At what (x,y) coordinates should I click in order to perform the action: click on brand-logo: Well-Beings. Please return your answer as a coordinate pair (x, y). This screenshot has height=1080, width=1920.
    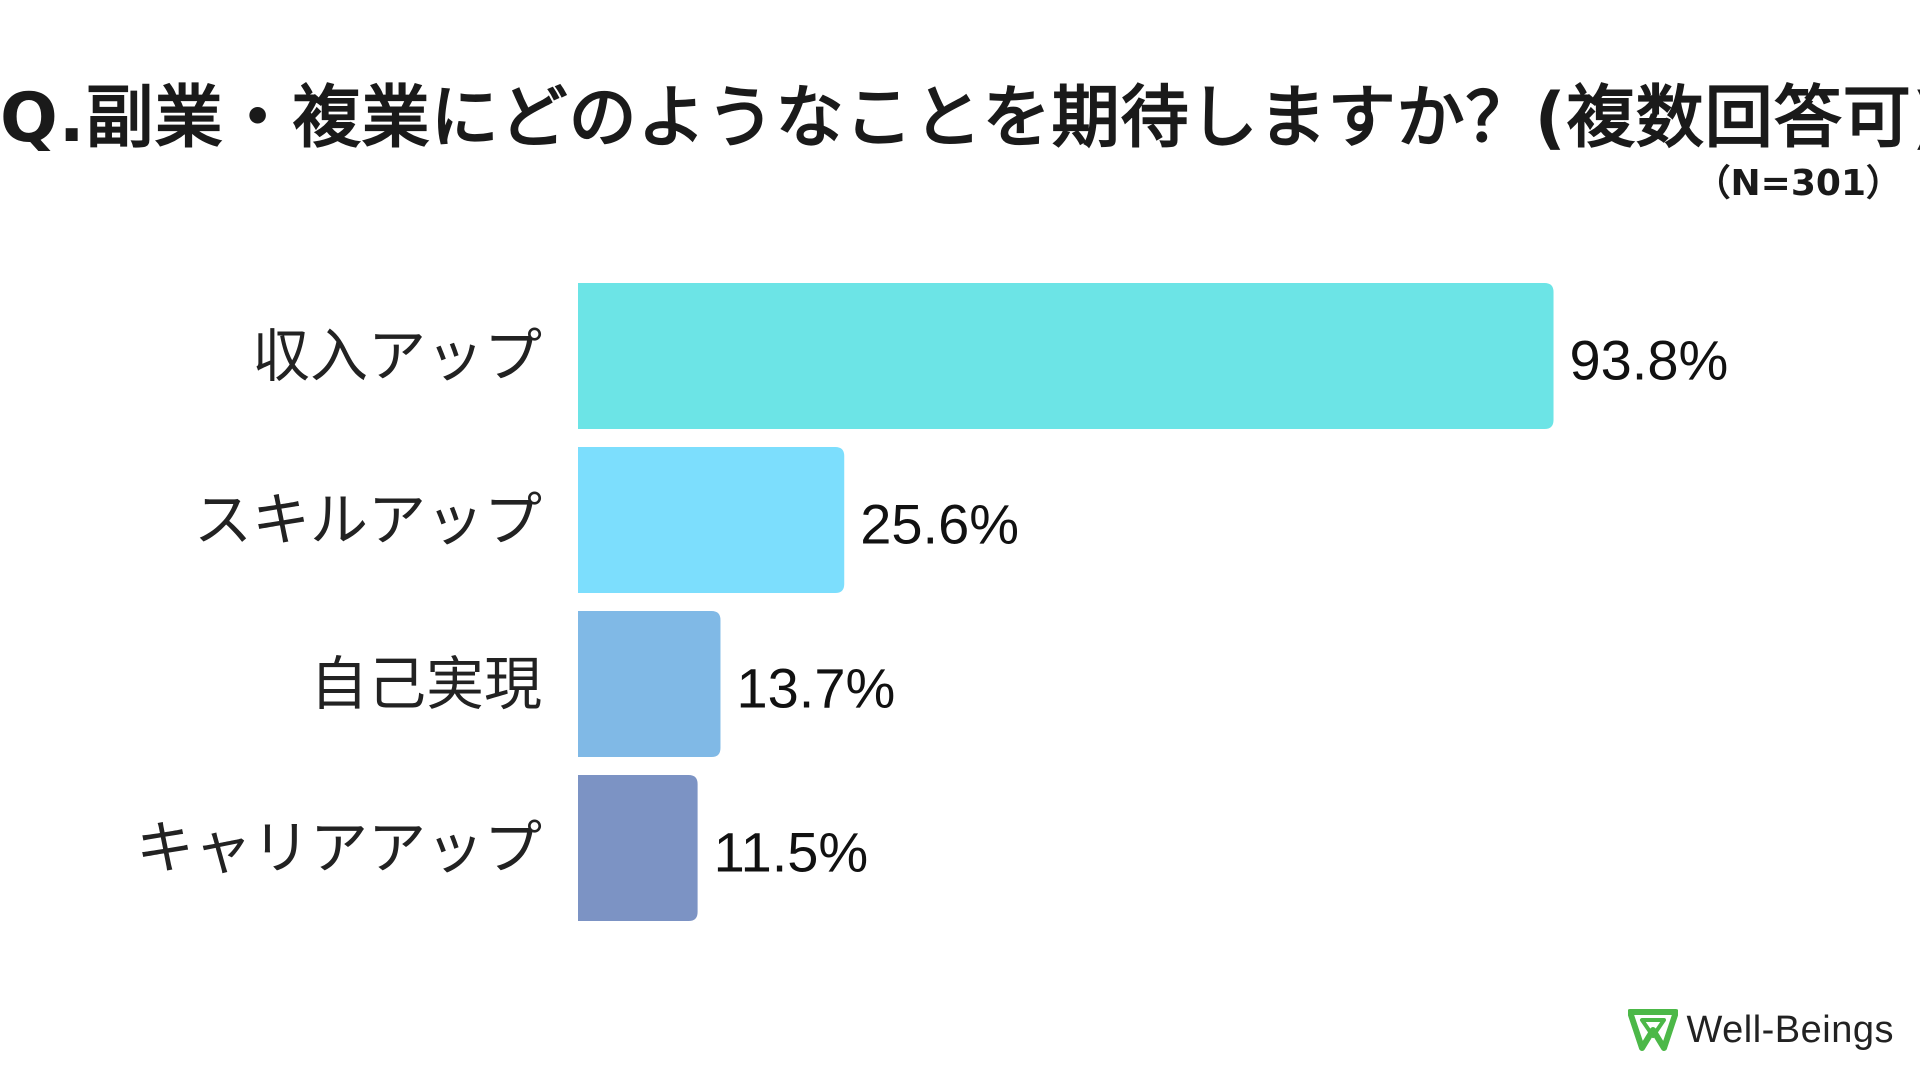
    Looking at the image, I should click on (1761, 1030).